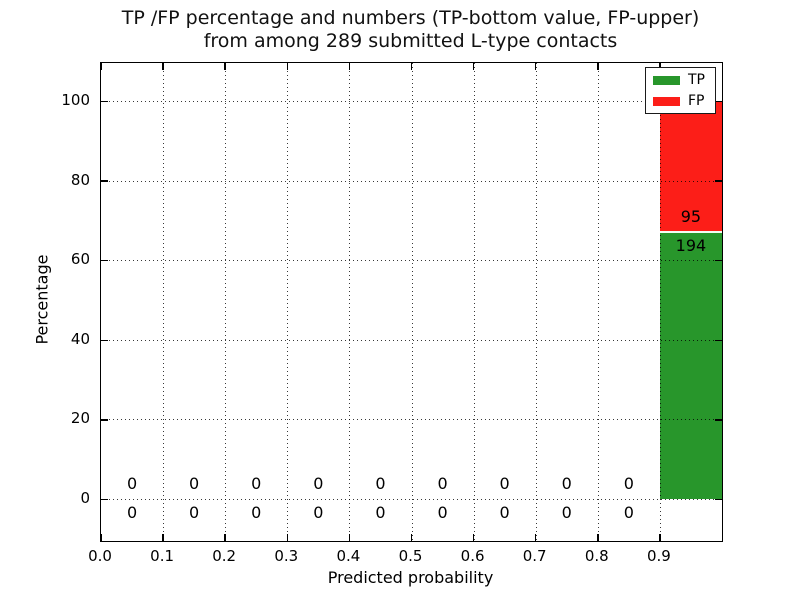  What do you see at coordinates (286, 556) in the screenshot?
I see `x-tick-label: 0.3` at bounding box center [286, 556].